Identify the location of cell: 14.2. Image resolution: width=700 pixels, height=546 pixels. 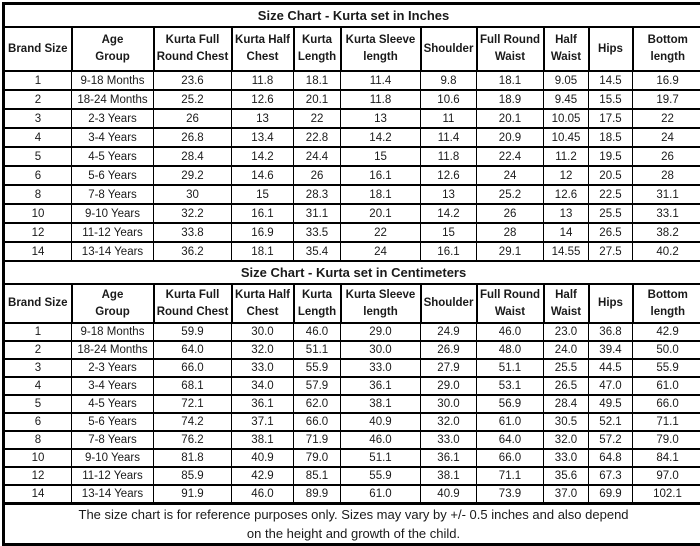
(263, 156).